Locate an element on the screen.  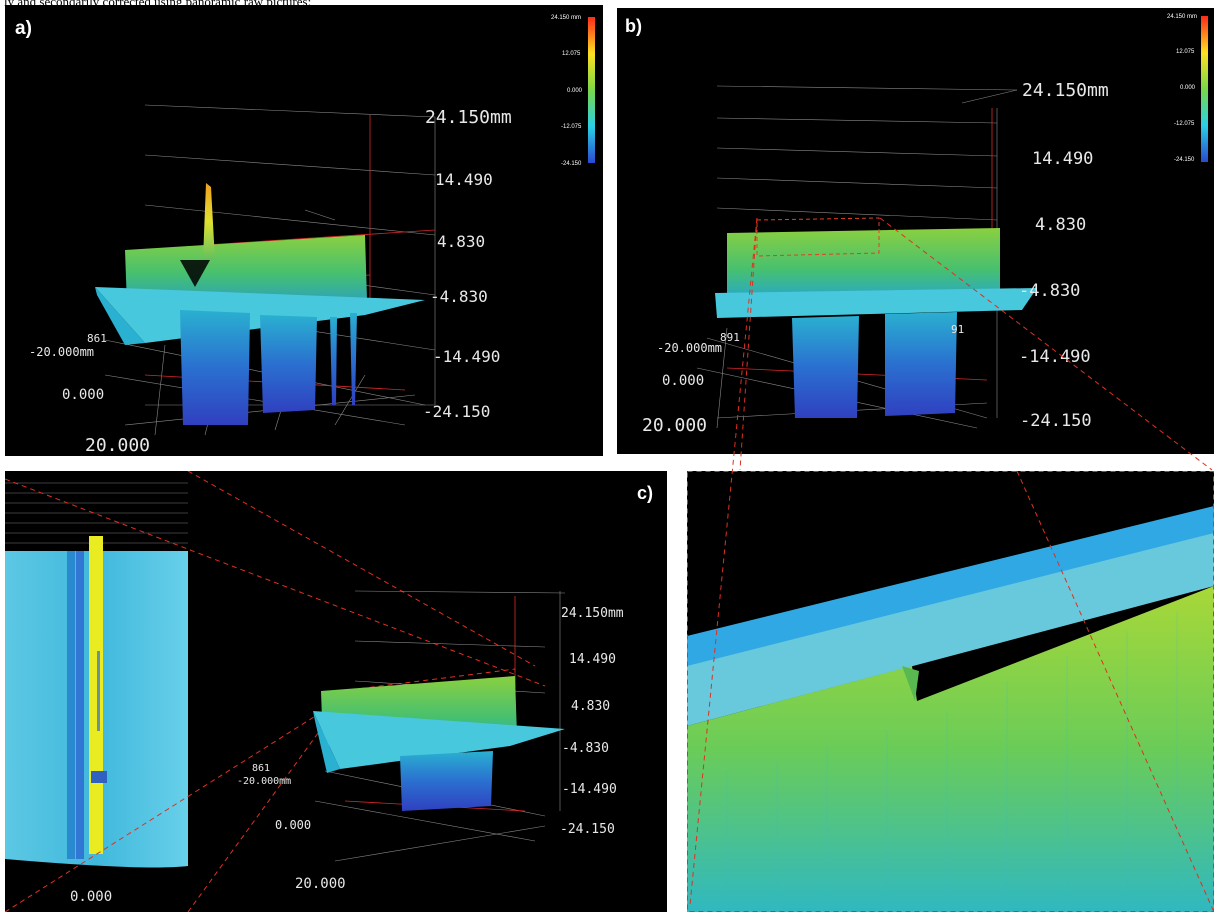
panel-b-y-tick-0: -20.000mm is located at coordinates (689, 348).